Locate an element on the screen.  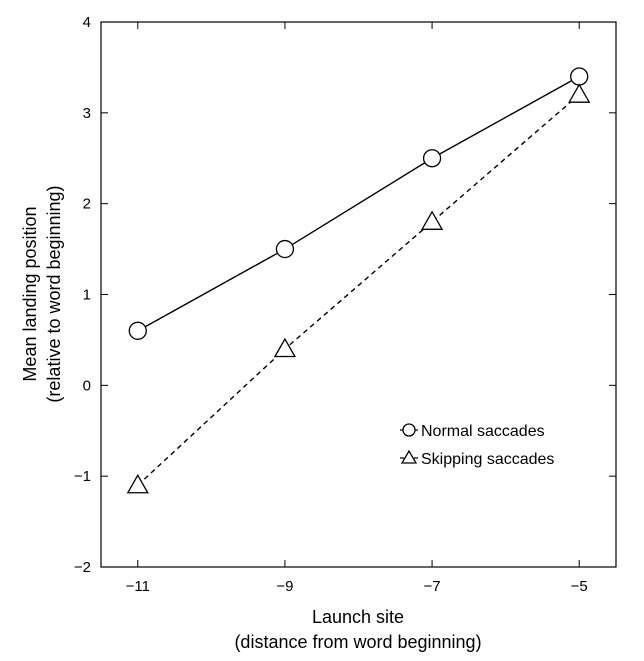
legend-item-skipping: Skipping saccades is located at coordinates (477, 458).